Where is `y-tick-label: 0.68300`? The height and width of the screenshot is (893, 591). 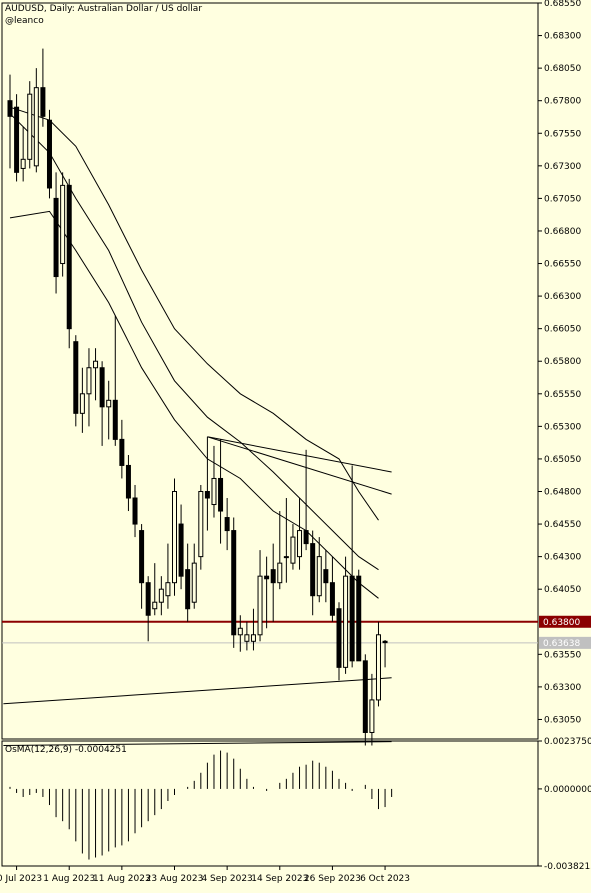
y-tick-label: 0.68300 is located at coordinates (562, 37).